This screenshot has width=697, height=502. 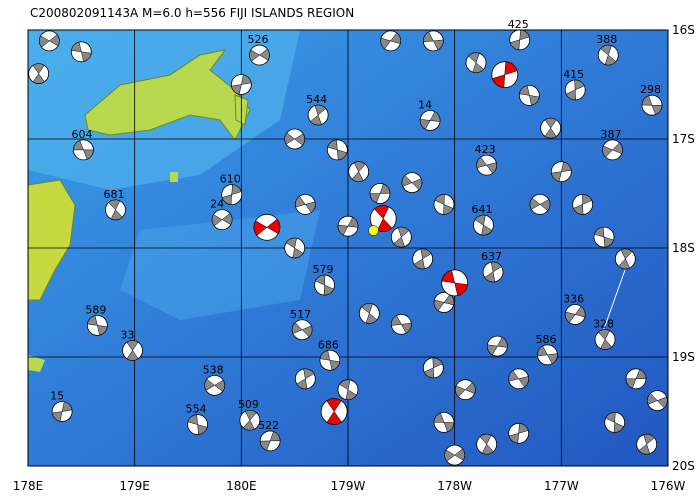 I want to click on depth-label: 328, so click(x=603, y=324).